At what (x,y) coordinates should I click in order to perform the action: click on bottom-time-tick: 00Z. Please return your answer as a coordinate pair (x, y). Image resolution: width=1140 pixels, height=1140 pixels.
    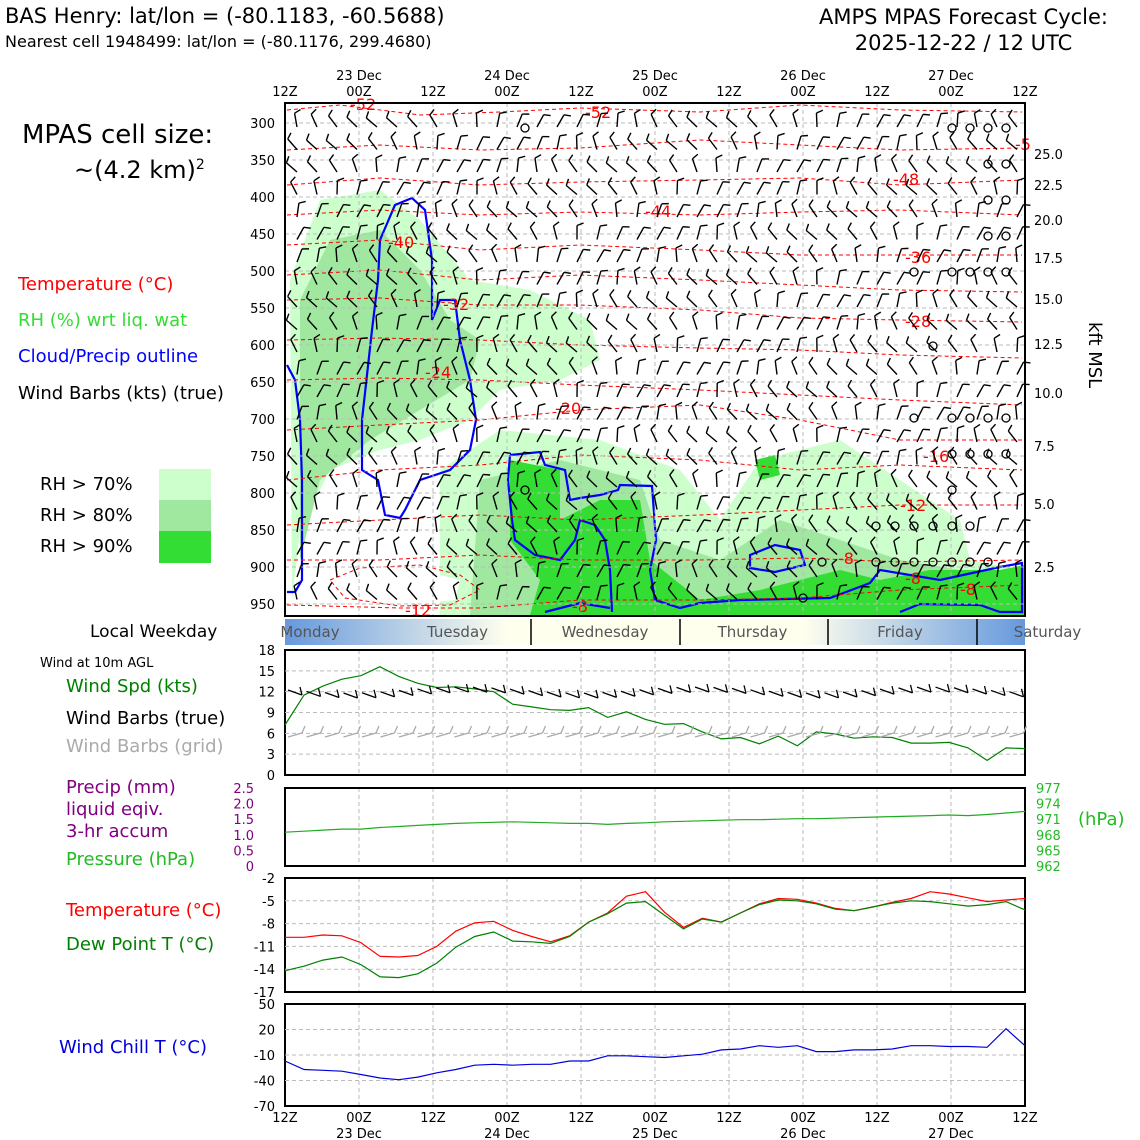
    Looking at the image, I should click on (655, 1118).